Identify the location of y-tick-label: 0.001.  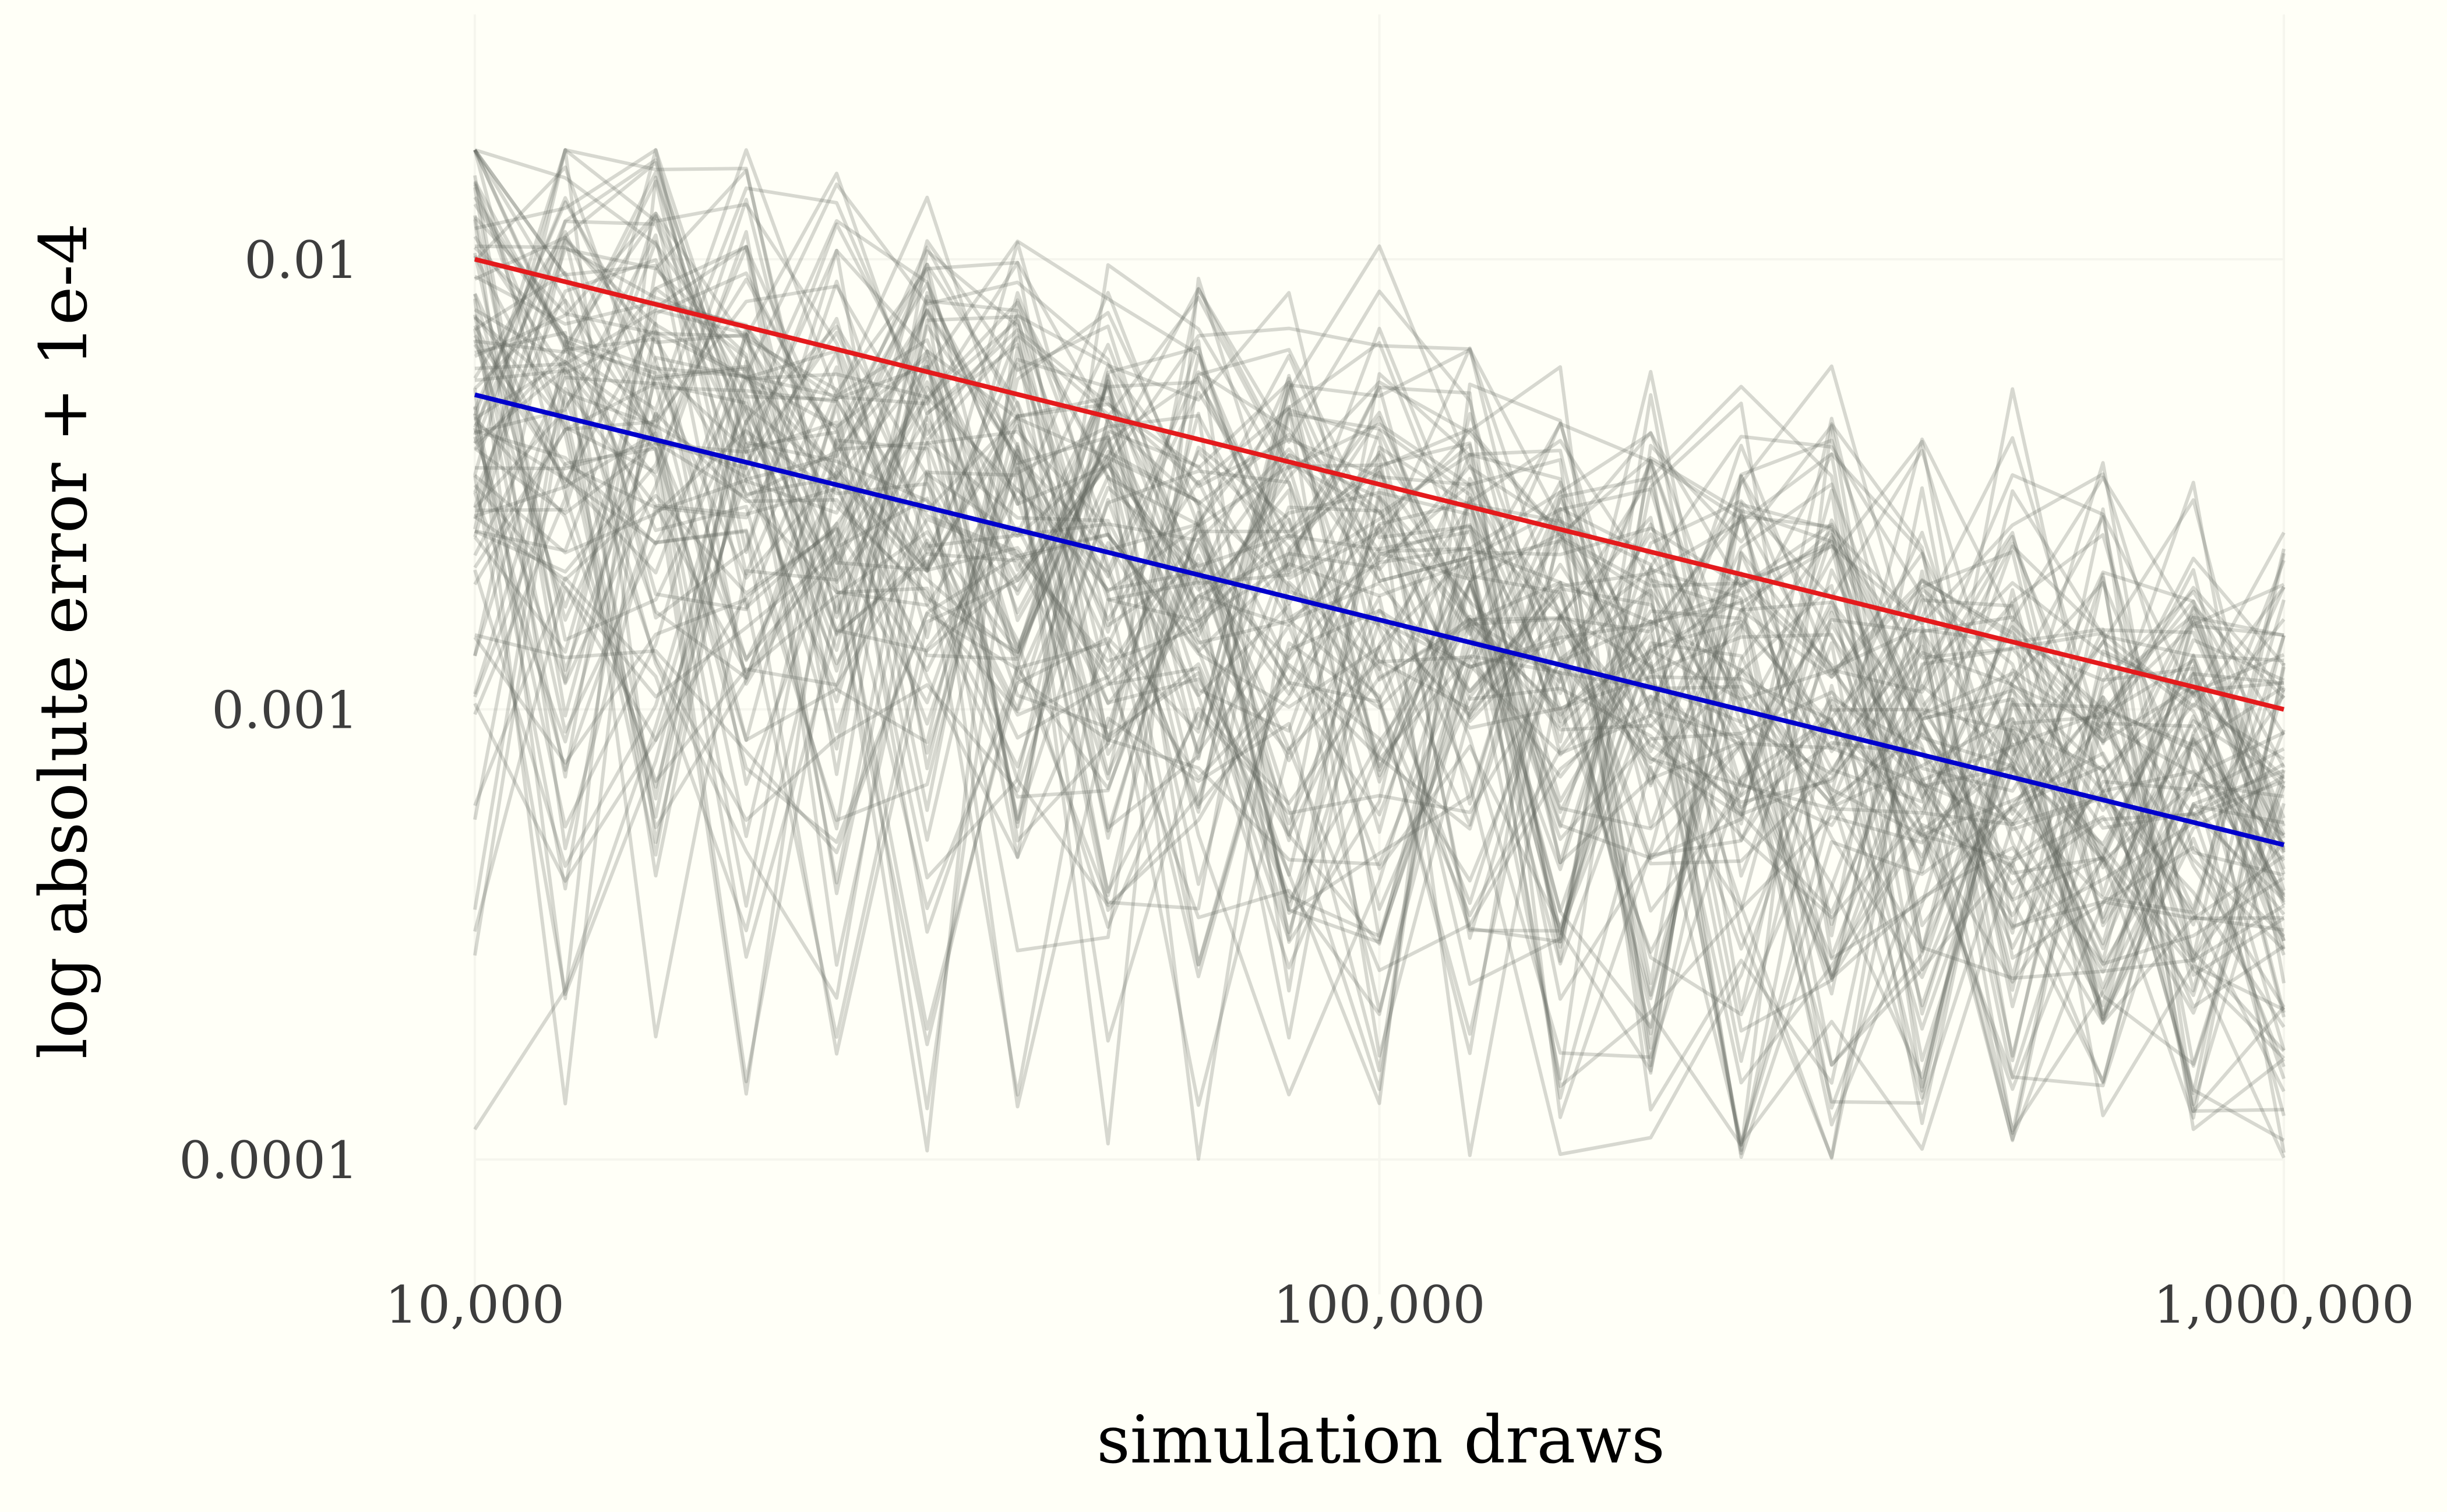
(284, 711).